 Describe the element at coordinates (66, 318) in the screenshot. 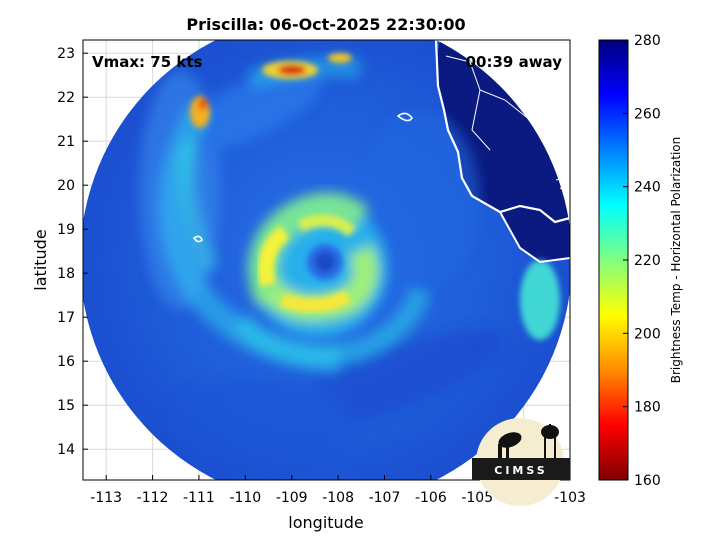

I see `y-tick-label: 17` at that location.